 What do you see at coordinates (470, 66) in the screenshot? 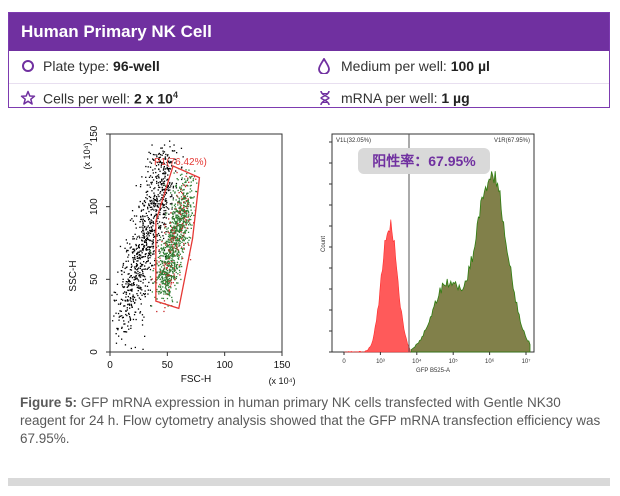
I see `medium-value: 100 µl` at bounding box center [470, 66].